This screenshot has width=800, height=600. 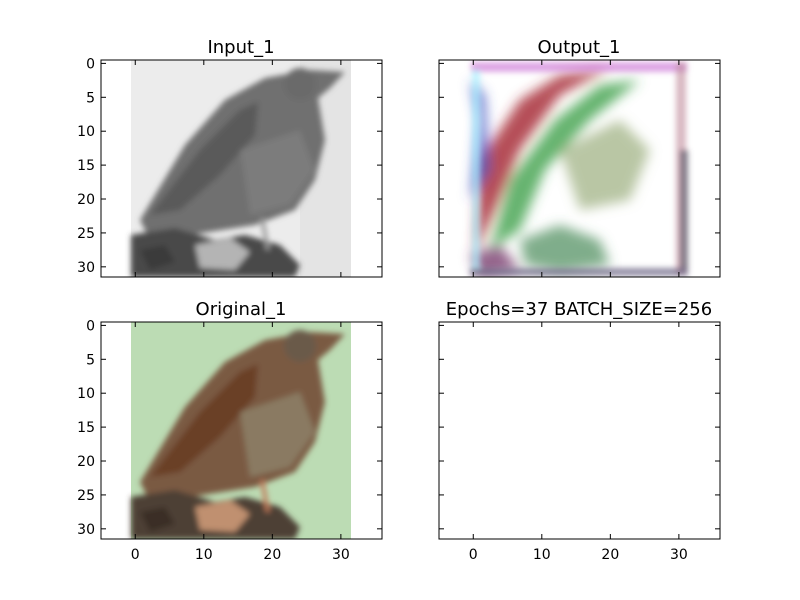 I want to click on output-ticks, so click(x=579, y=168).